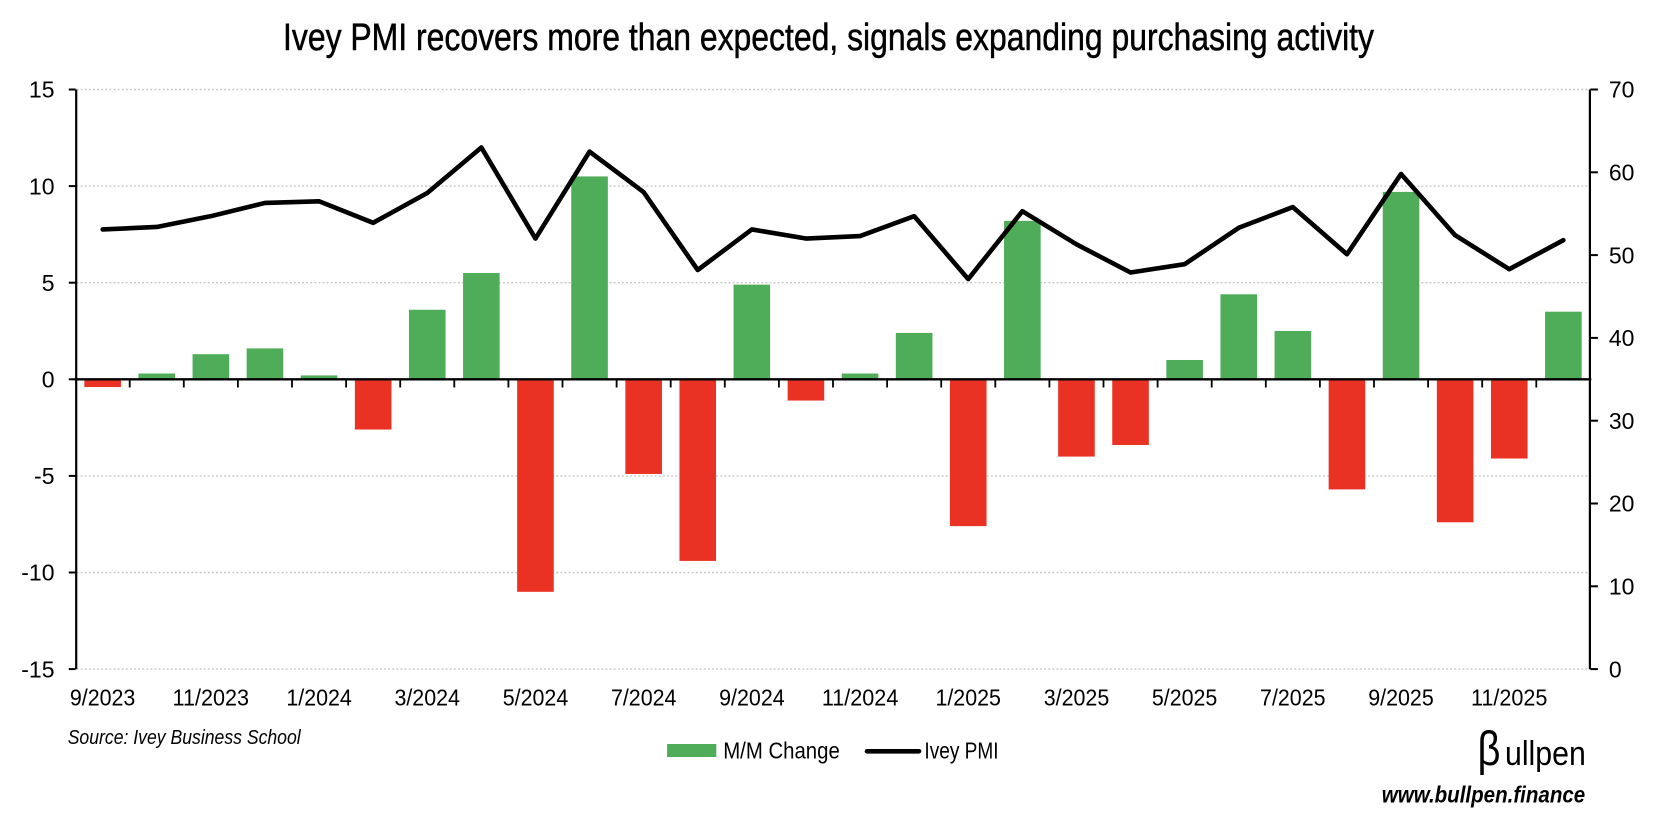  I want to click on svg-text: 3/2024, so click(427, 698).